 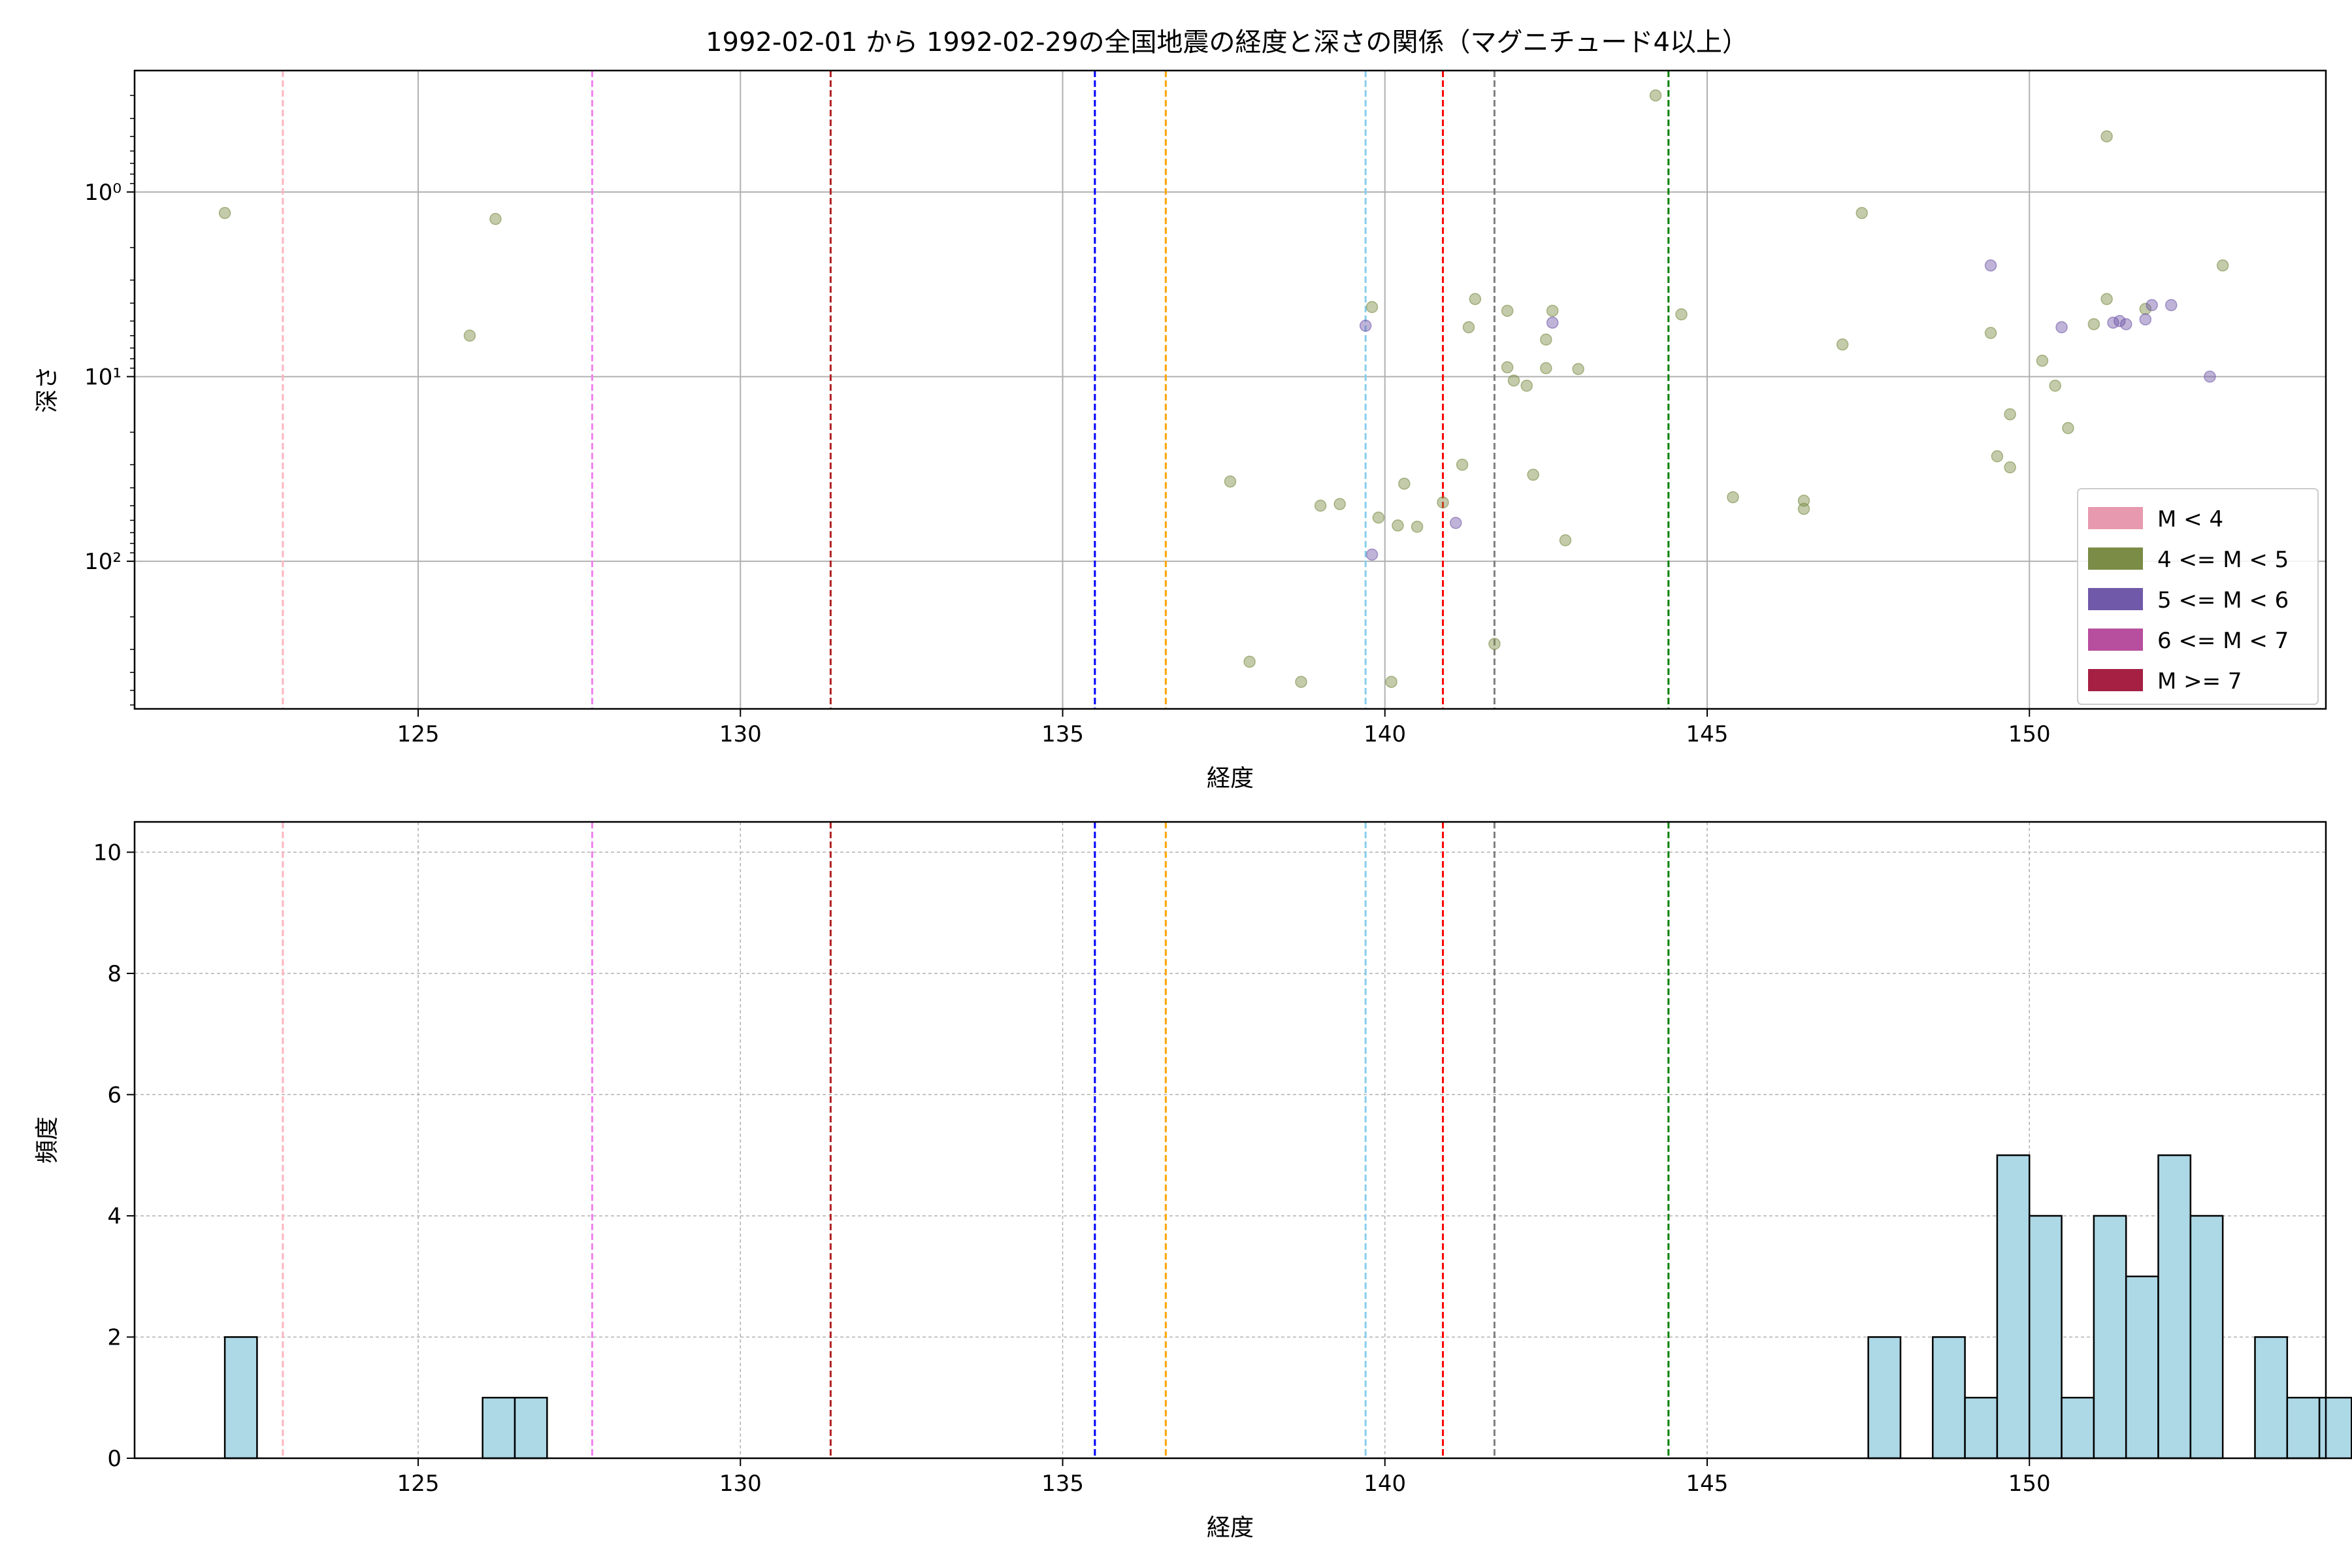 I want to click on legend-label: 5 <= M < 6, so click(x=2223, y=600).